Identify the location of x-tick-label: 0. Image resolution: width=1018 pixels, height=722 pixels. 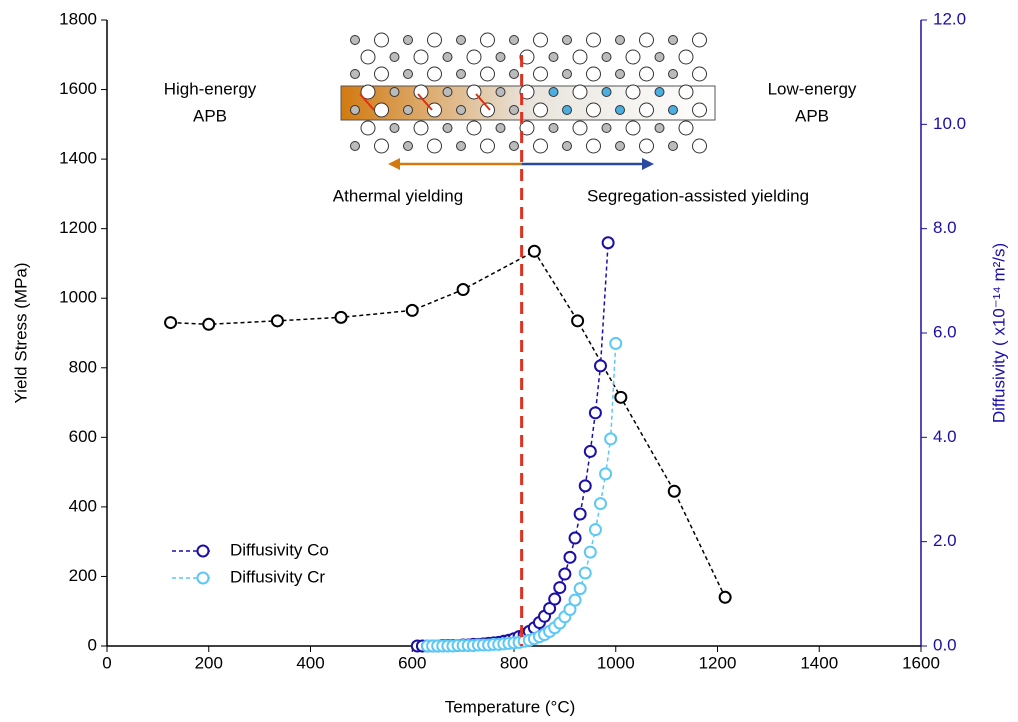
(106, 662).